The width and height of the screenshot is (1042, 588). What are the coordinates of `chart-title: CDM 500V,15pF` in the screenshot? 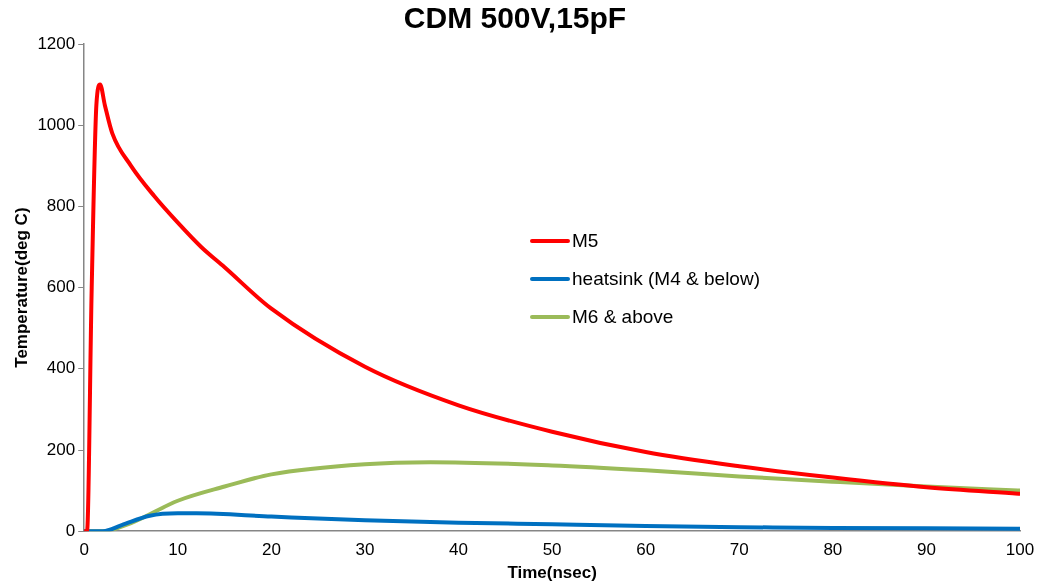 It's located at (515, 18).